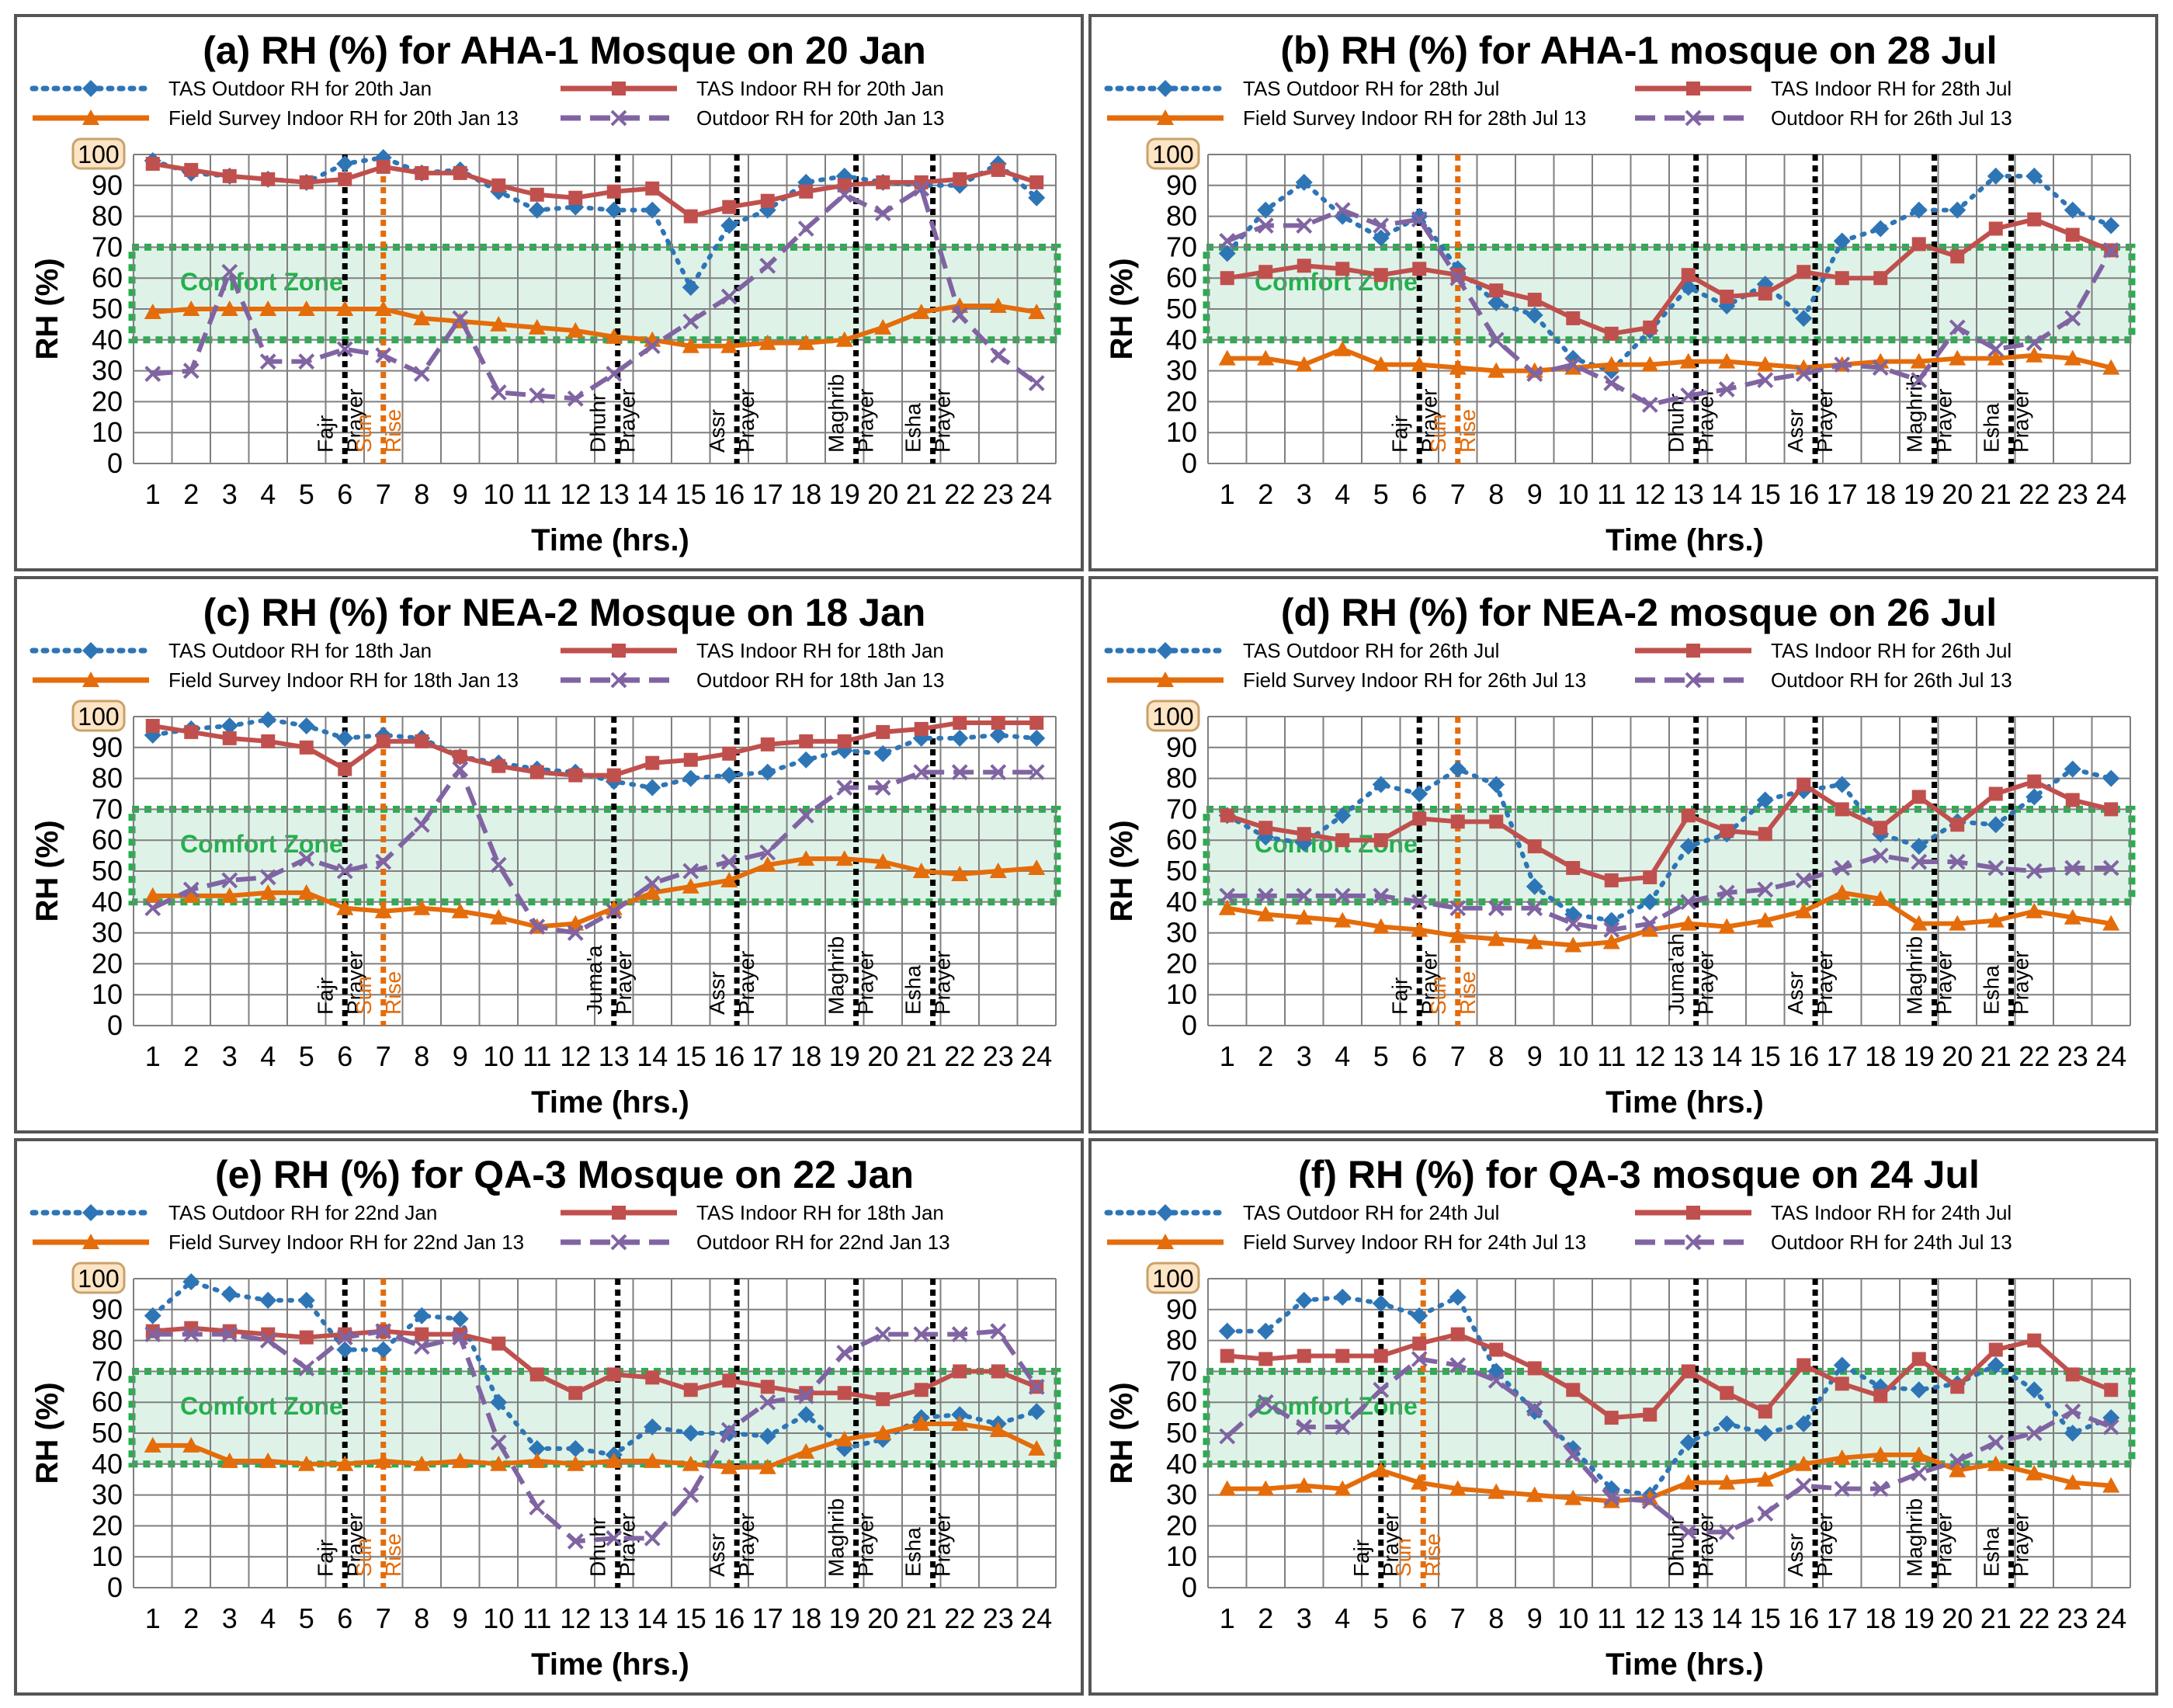 This screenshot has width=2173, height=1708. Describe the element at coordinates (107, 1556) in the screenshot. I see `y-tick-label: 10` at that location.